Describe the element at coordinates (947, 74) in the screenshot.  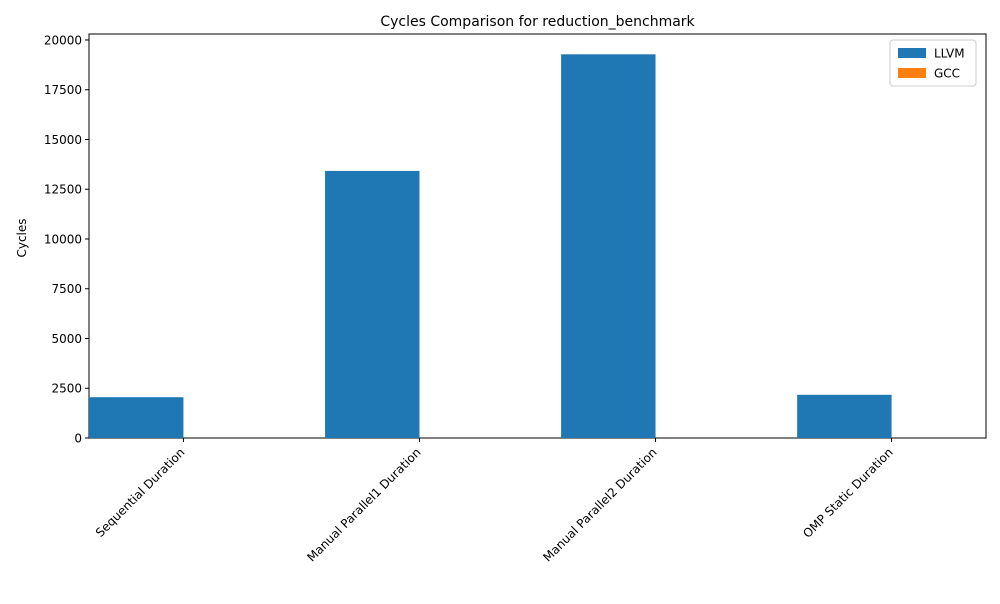
I see `legend-label-gcc: GCC` at that location.